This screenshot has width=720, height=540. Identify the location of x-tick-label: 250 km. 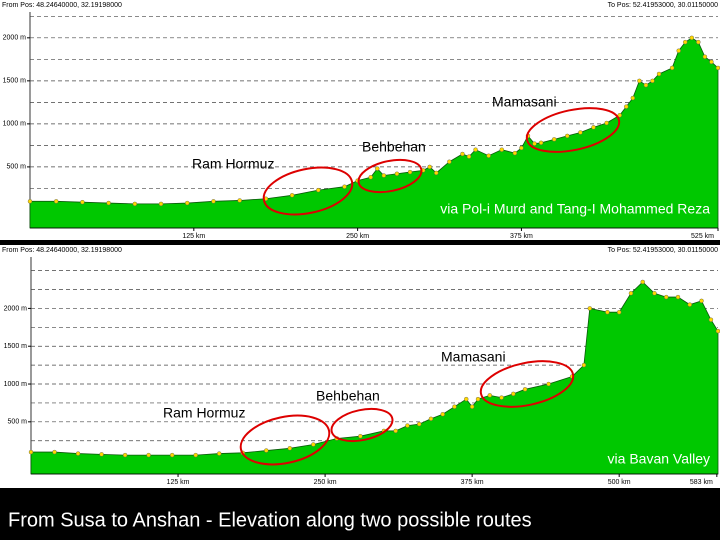
(325, 482).